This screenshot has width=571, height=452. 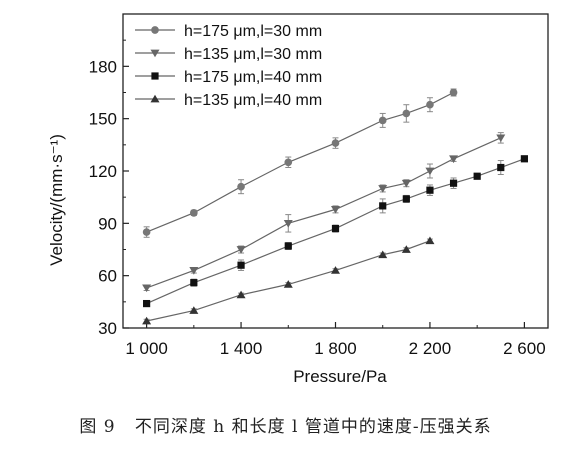 I want to click on x-tick-label: 2 600, so click(x=524, y=348).